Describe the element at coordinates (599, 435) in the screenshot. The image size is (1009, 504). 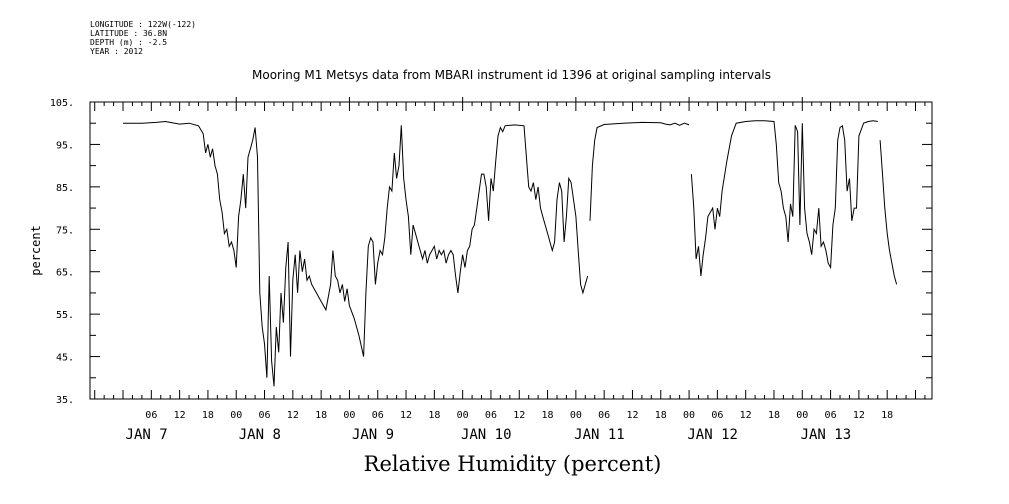
I see `day-label: JAN 11` at that location.